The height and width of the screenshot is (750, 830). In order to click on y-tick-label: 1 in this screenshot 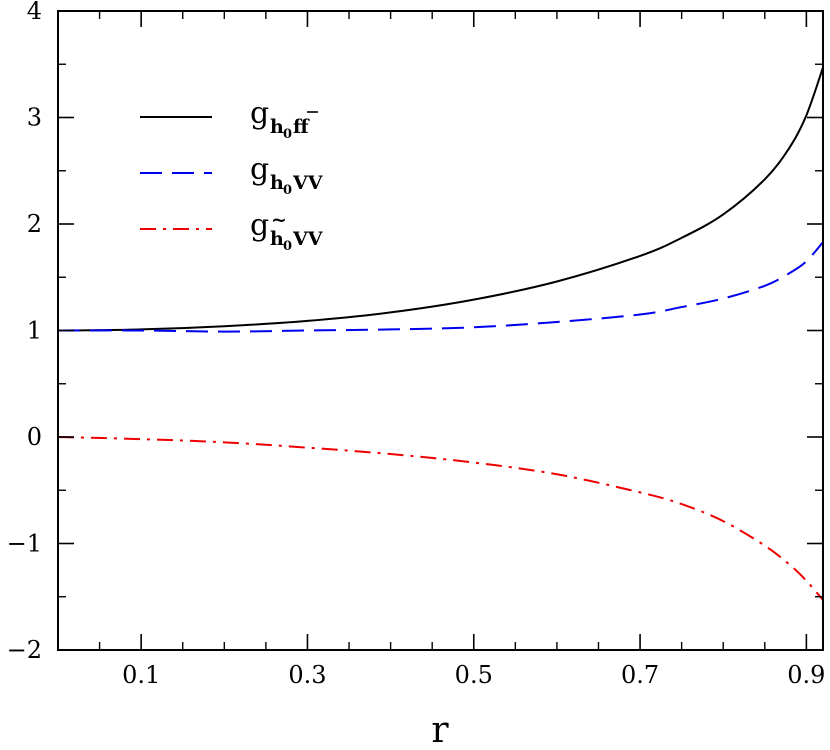, I will do `click(34, 331)`.